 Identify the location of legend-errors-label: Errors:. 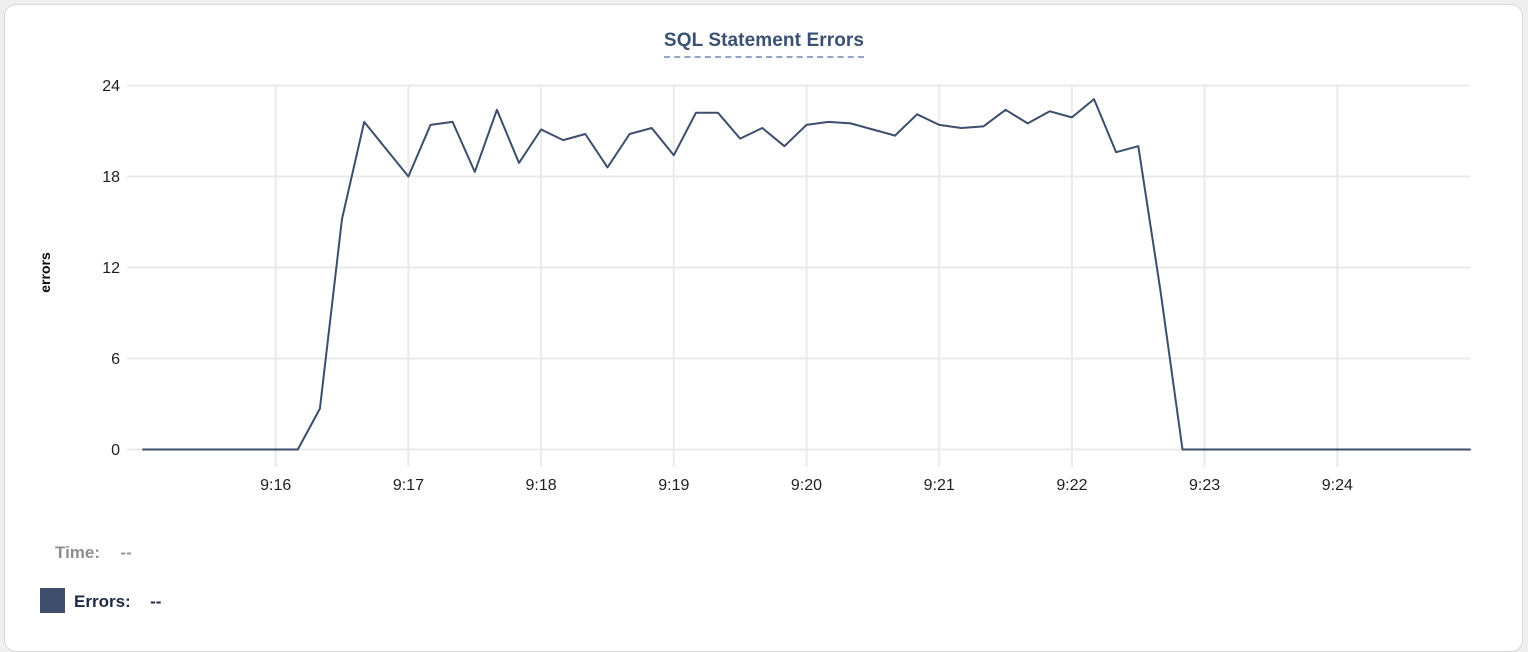
(102, 601).